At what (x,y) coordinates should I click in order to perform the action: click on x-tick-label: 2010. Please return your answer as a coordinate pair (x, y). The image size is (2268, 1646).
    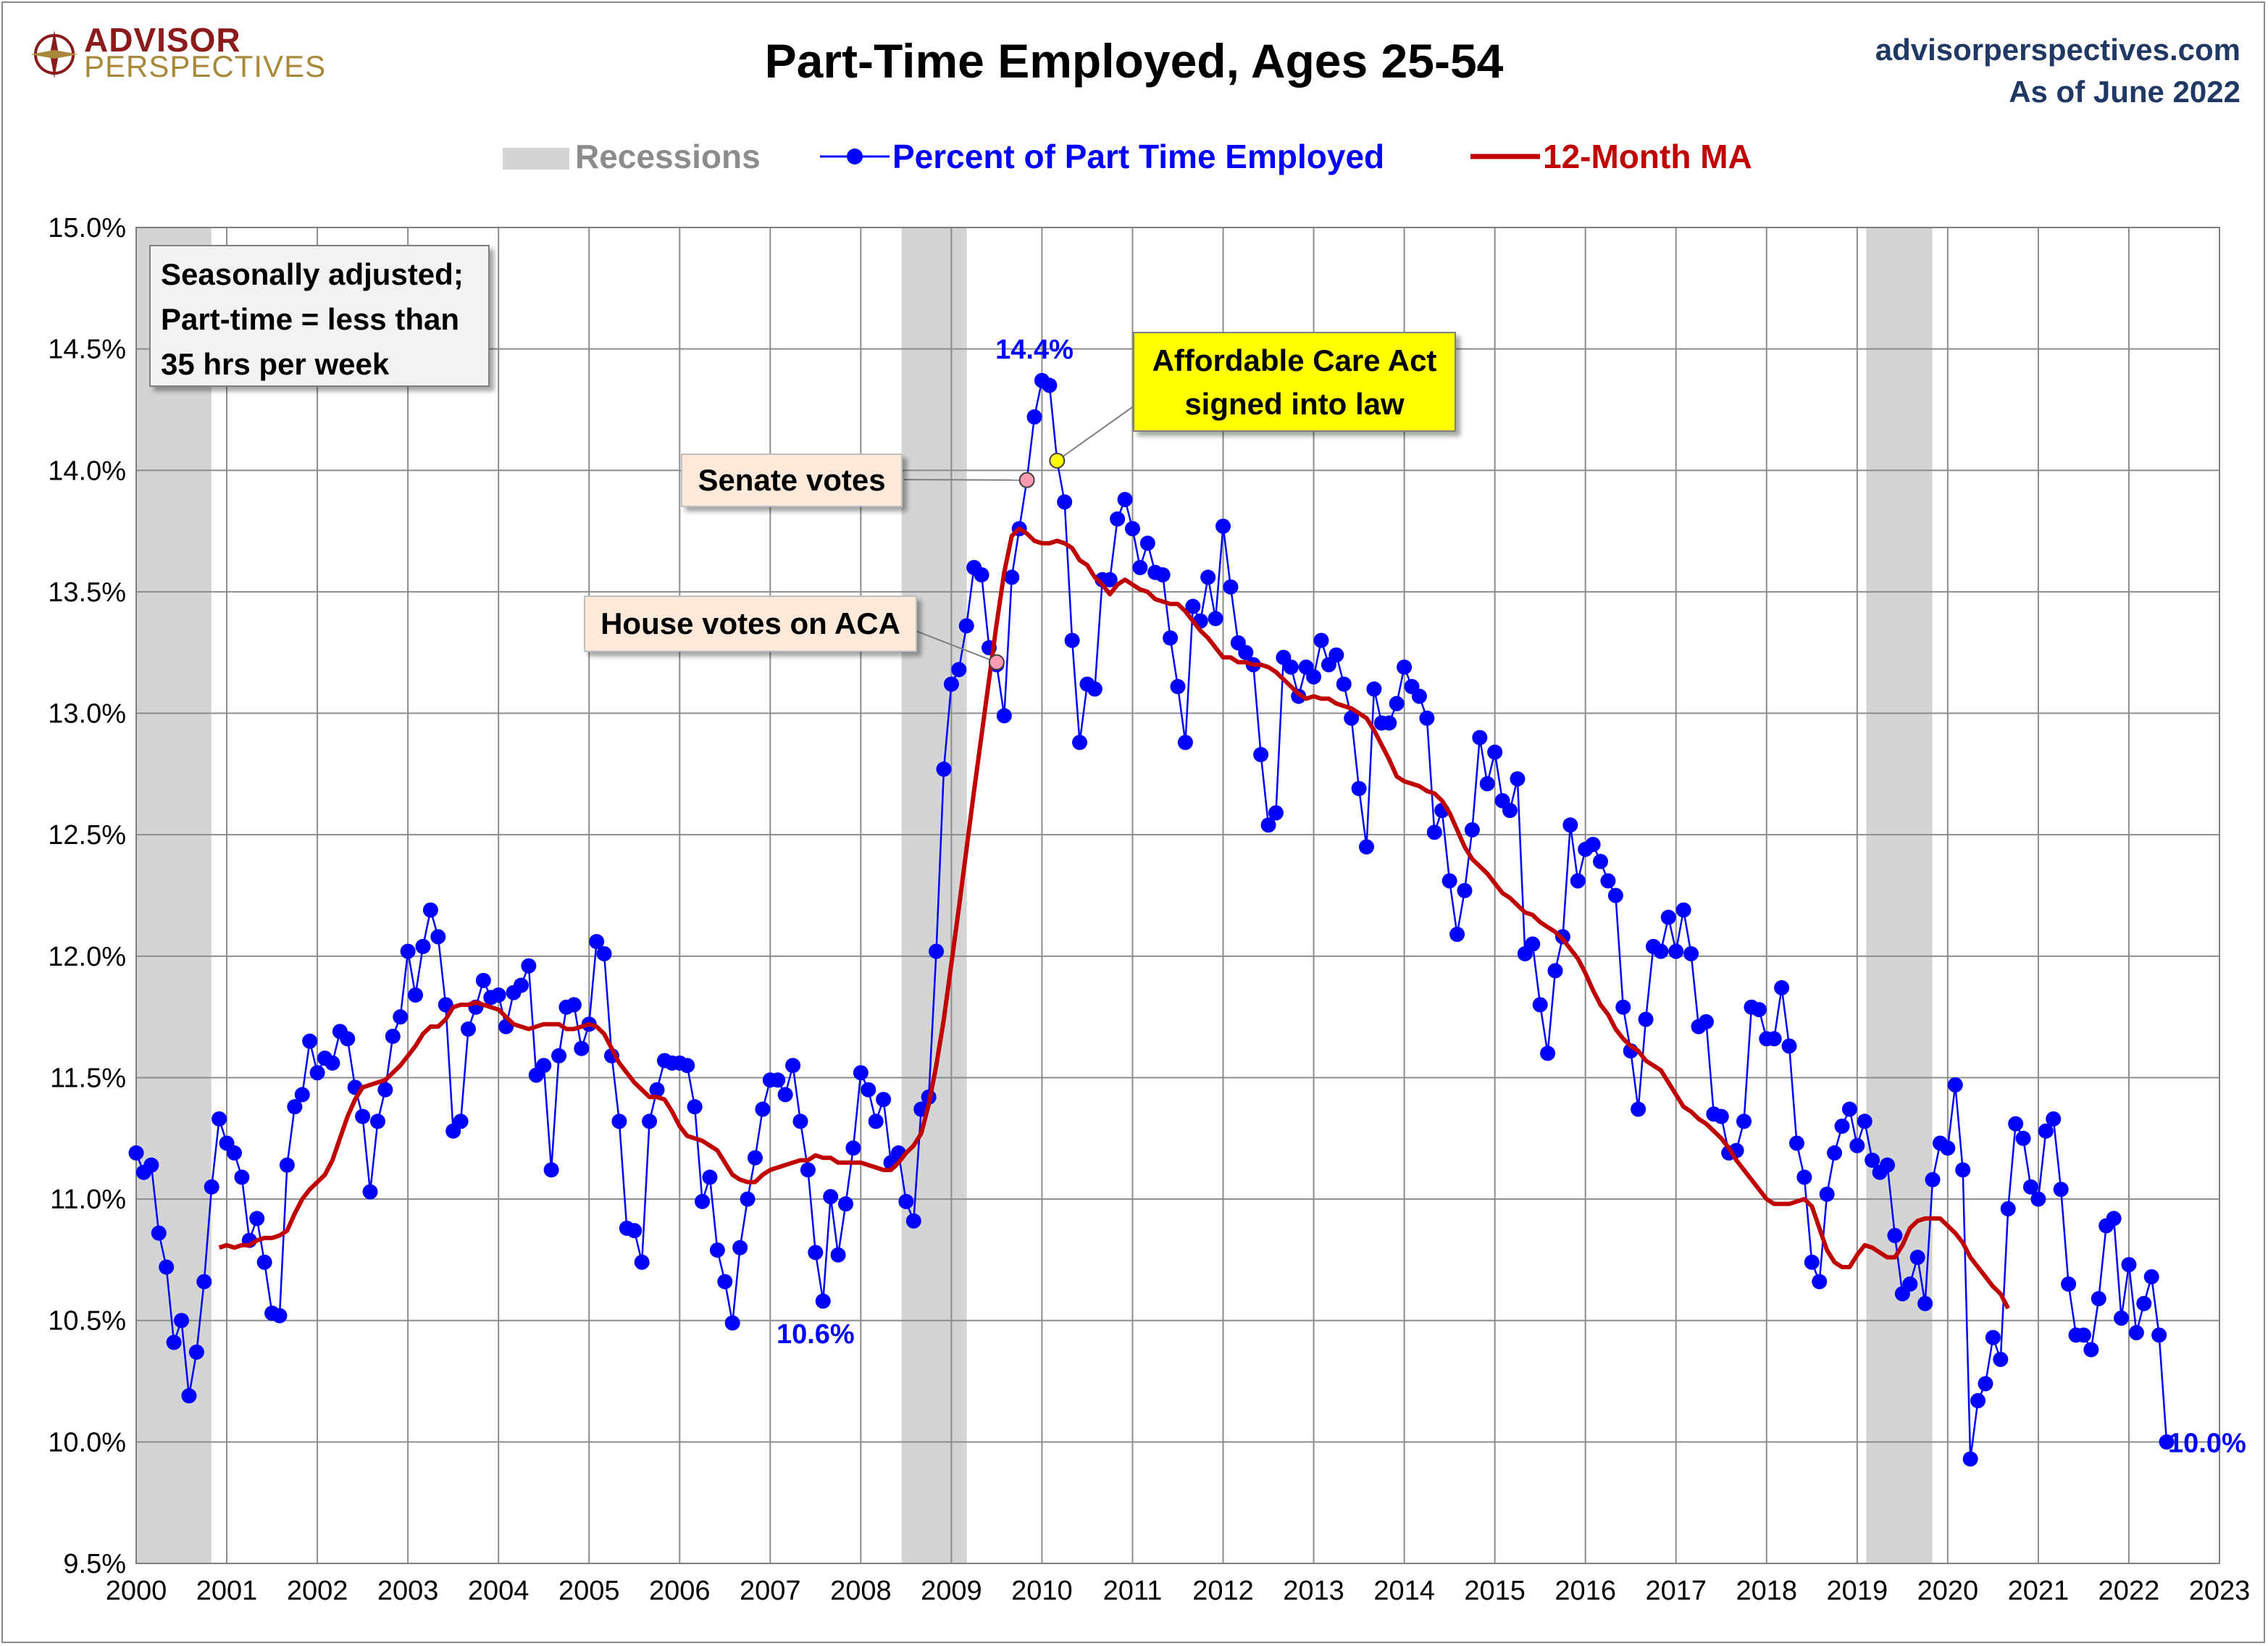
    Looking at the image, I should click on (1042, 1591).